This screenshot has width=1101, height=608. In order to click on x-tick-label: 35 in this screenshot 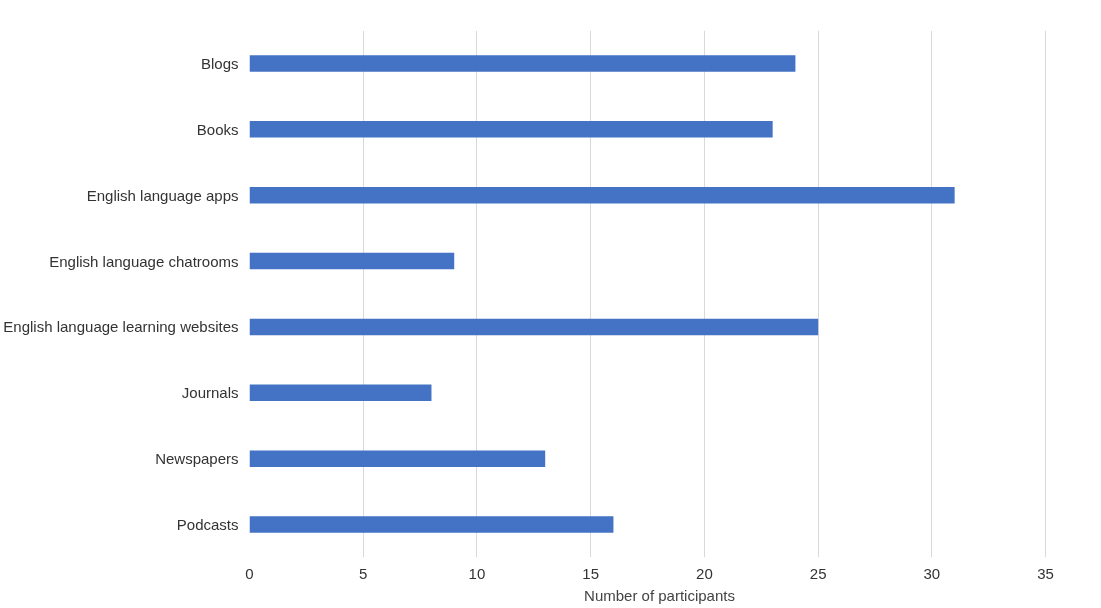, I will do `click(1045, 573)`.